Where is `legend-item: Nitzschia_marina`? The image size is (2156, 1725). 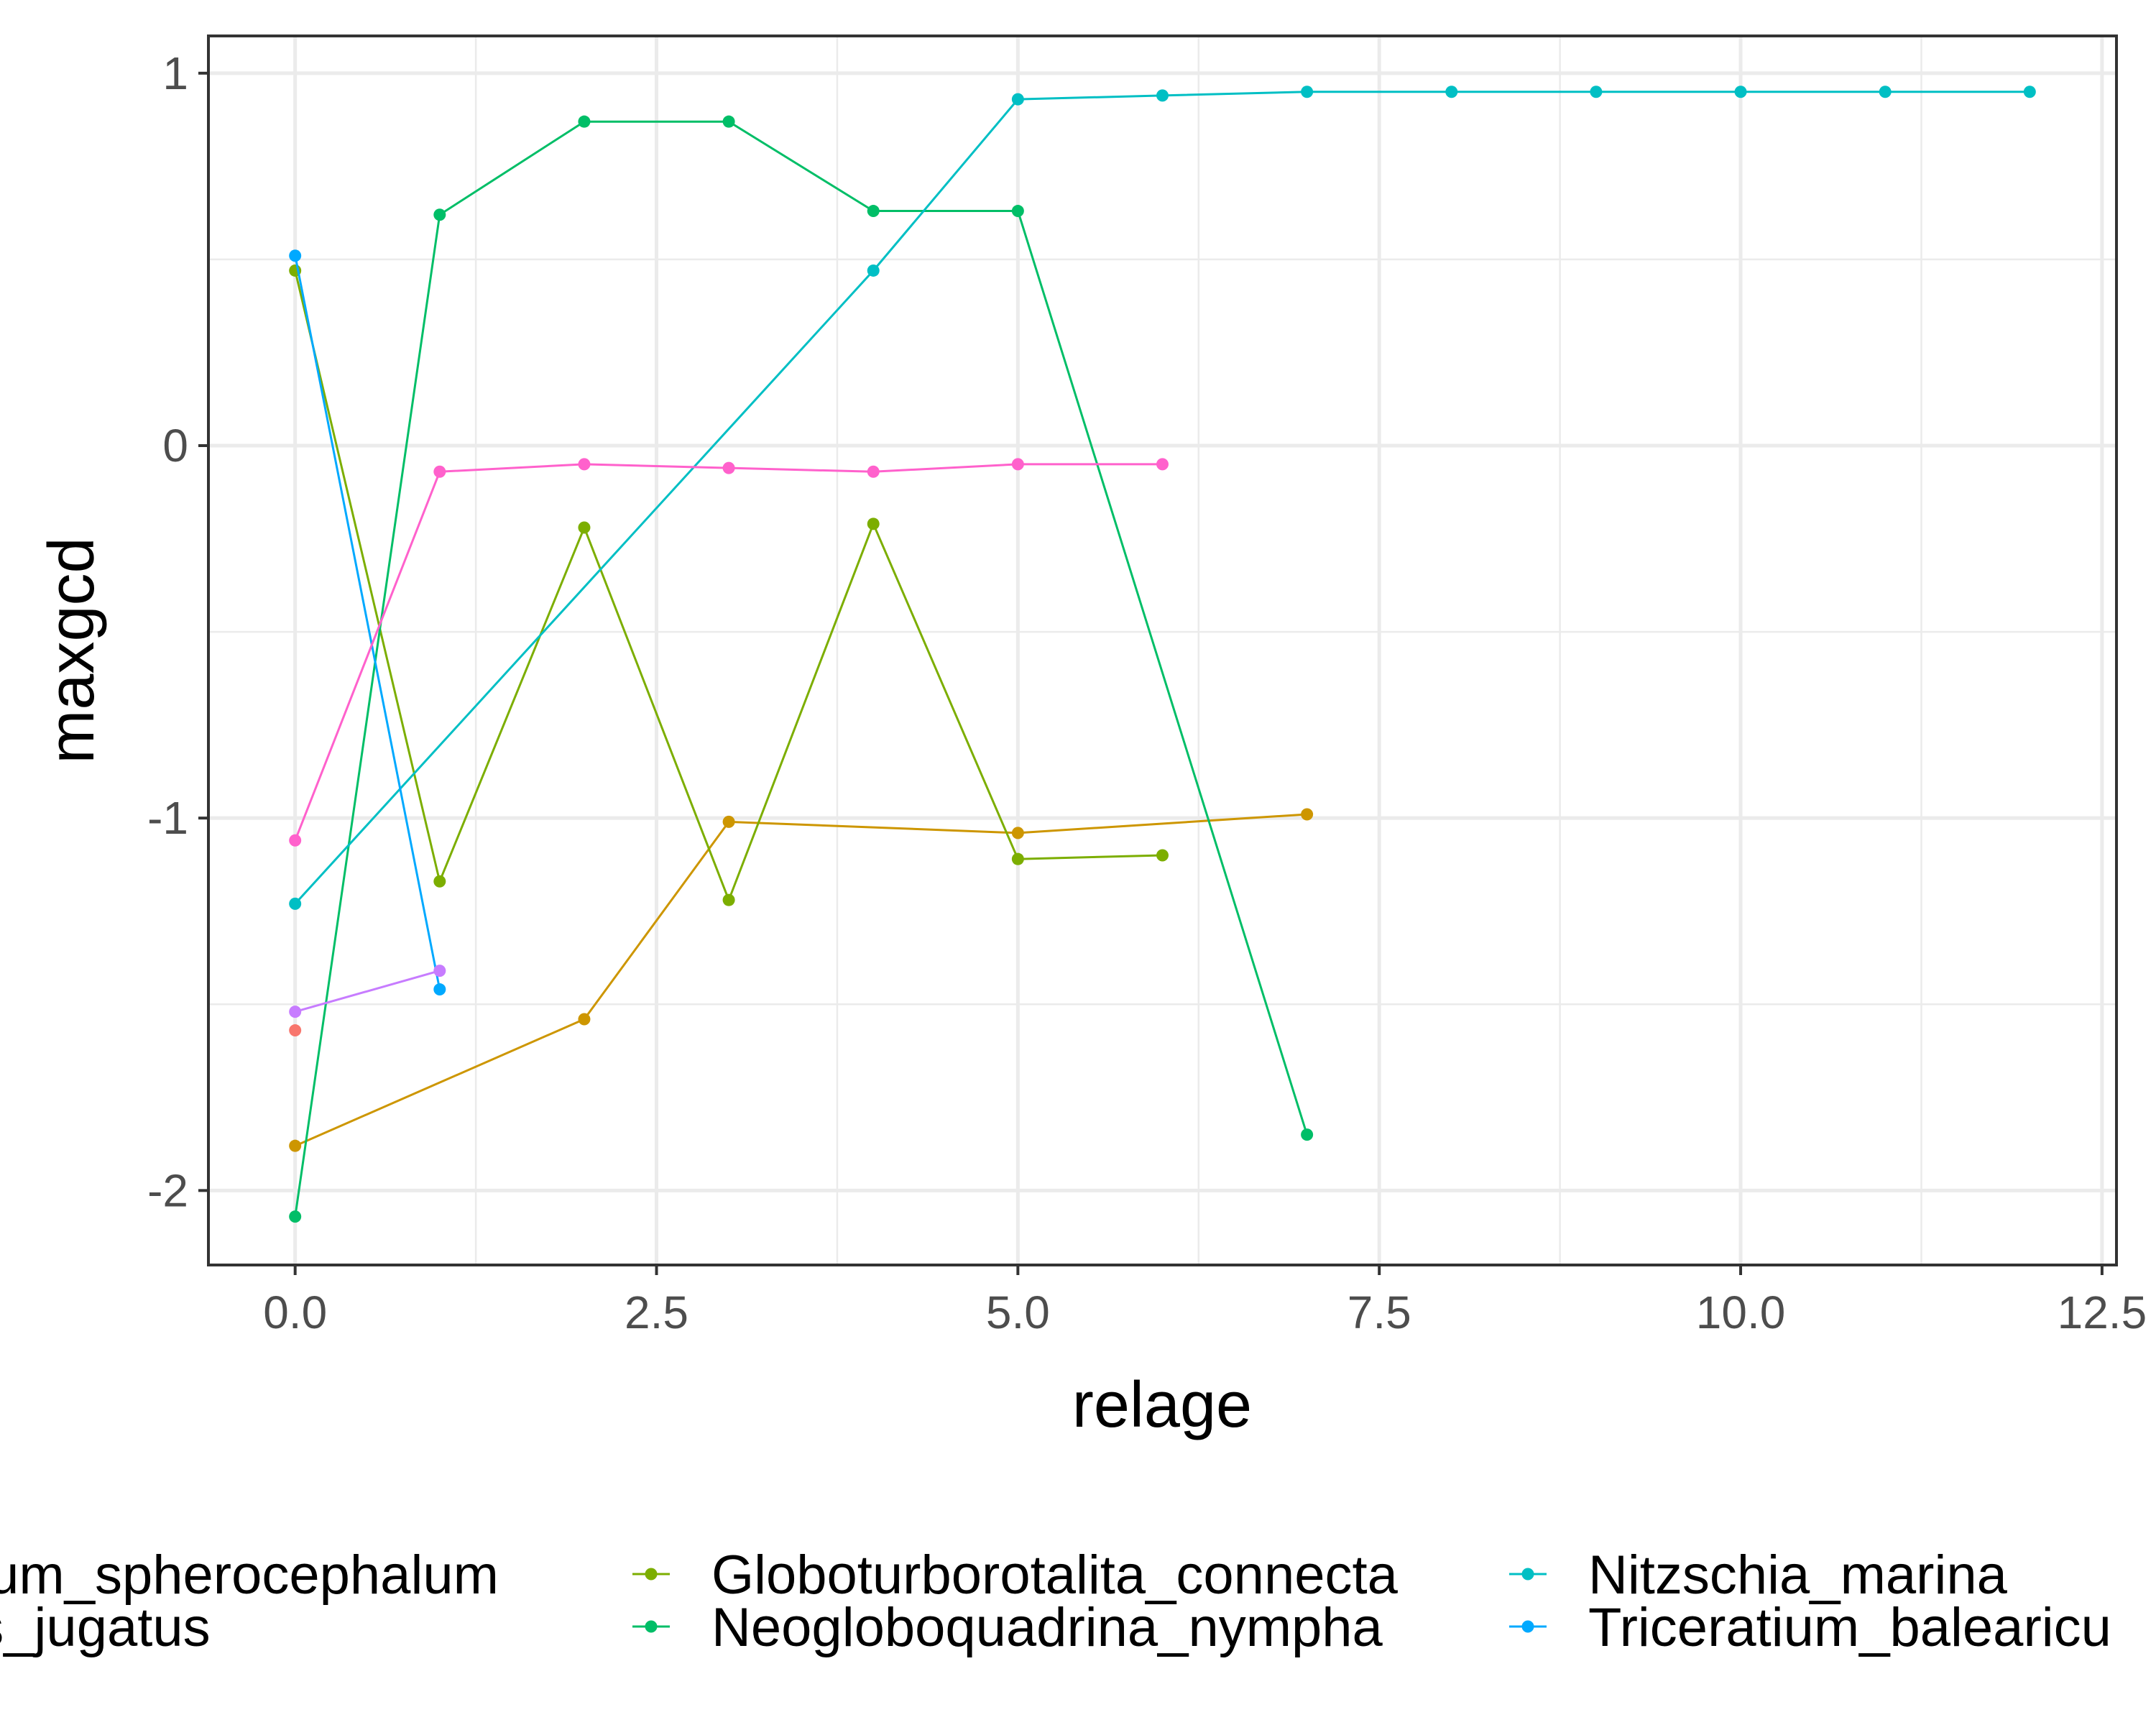 legend-item: Nitzschia_marina is located at coordinates (1758, 1575).